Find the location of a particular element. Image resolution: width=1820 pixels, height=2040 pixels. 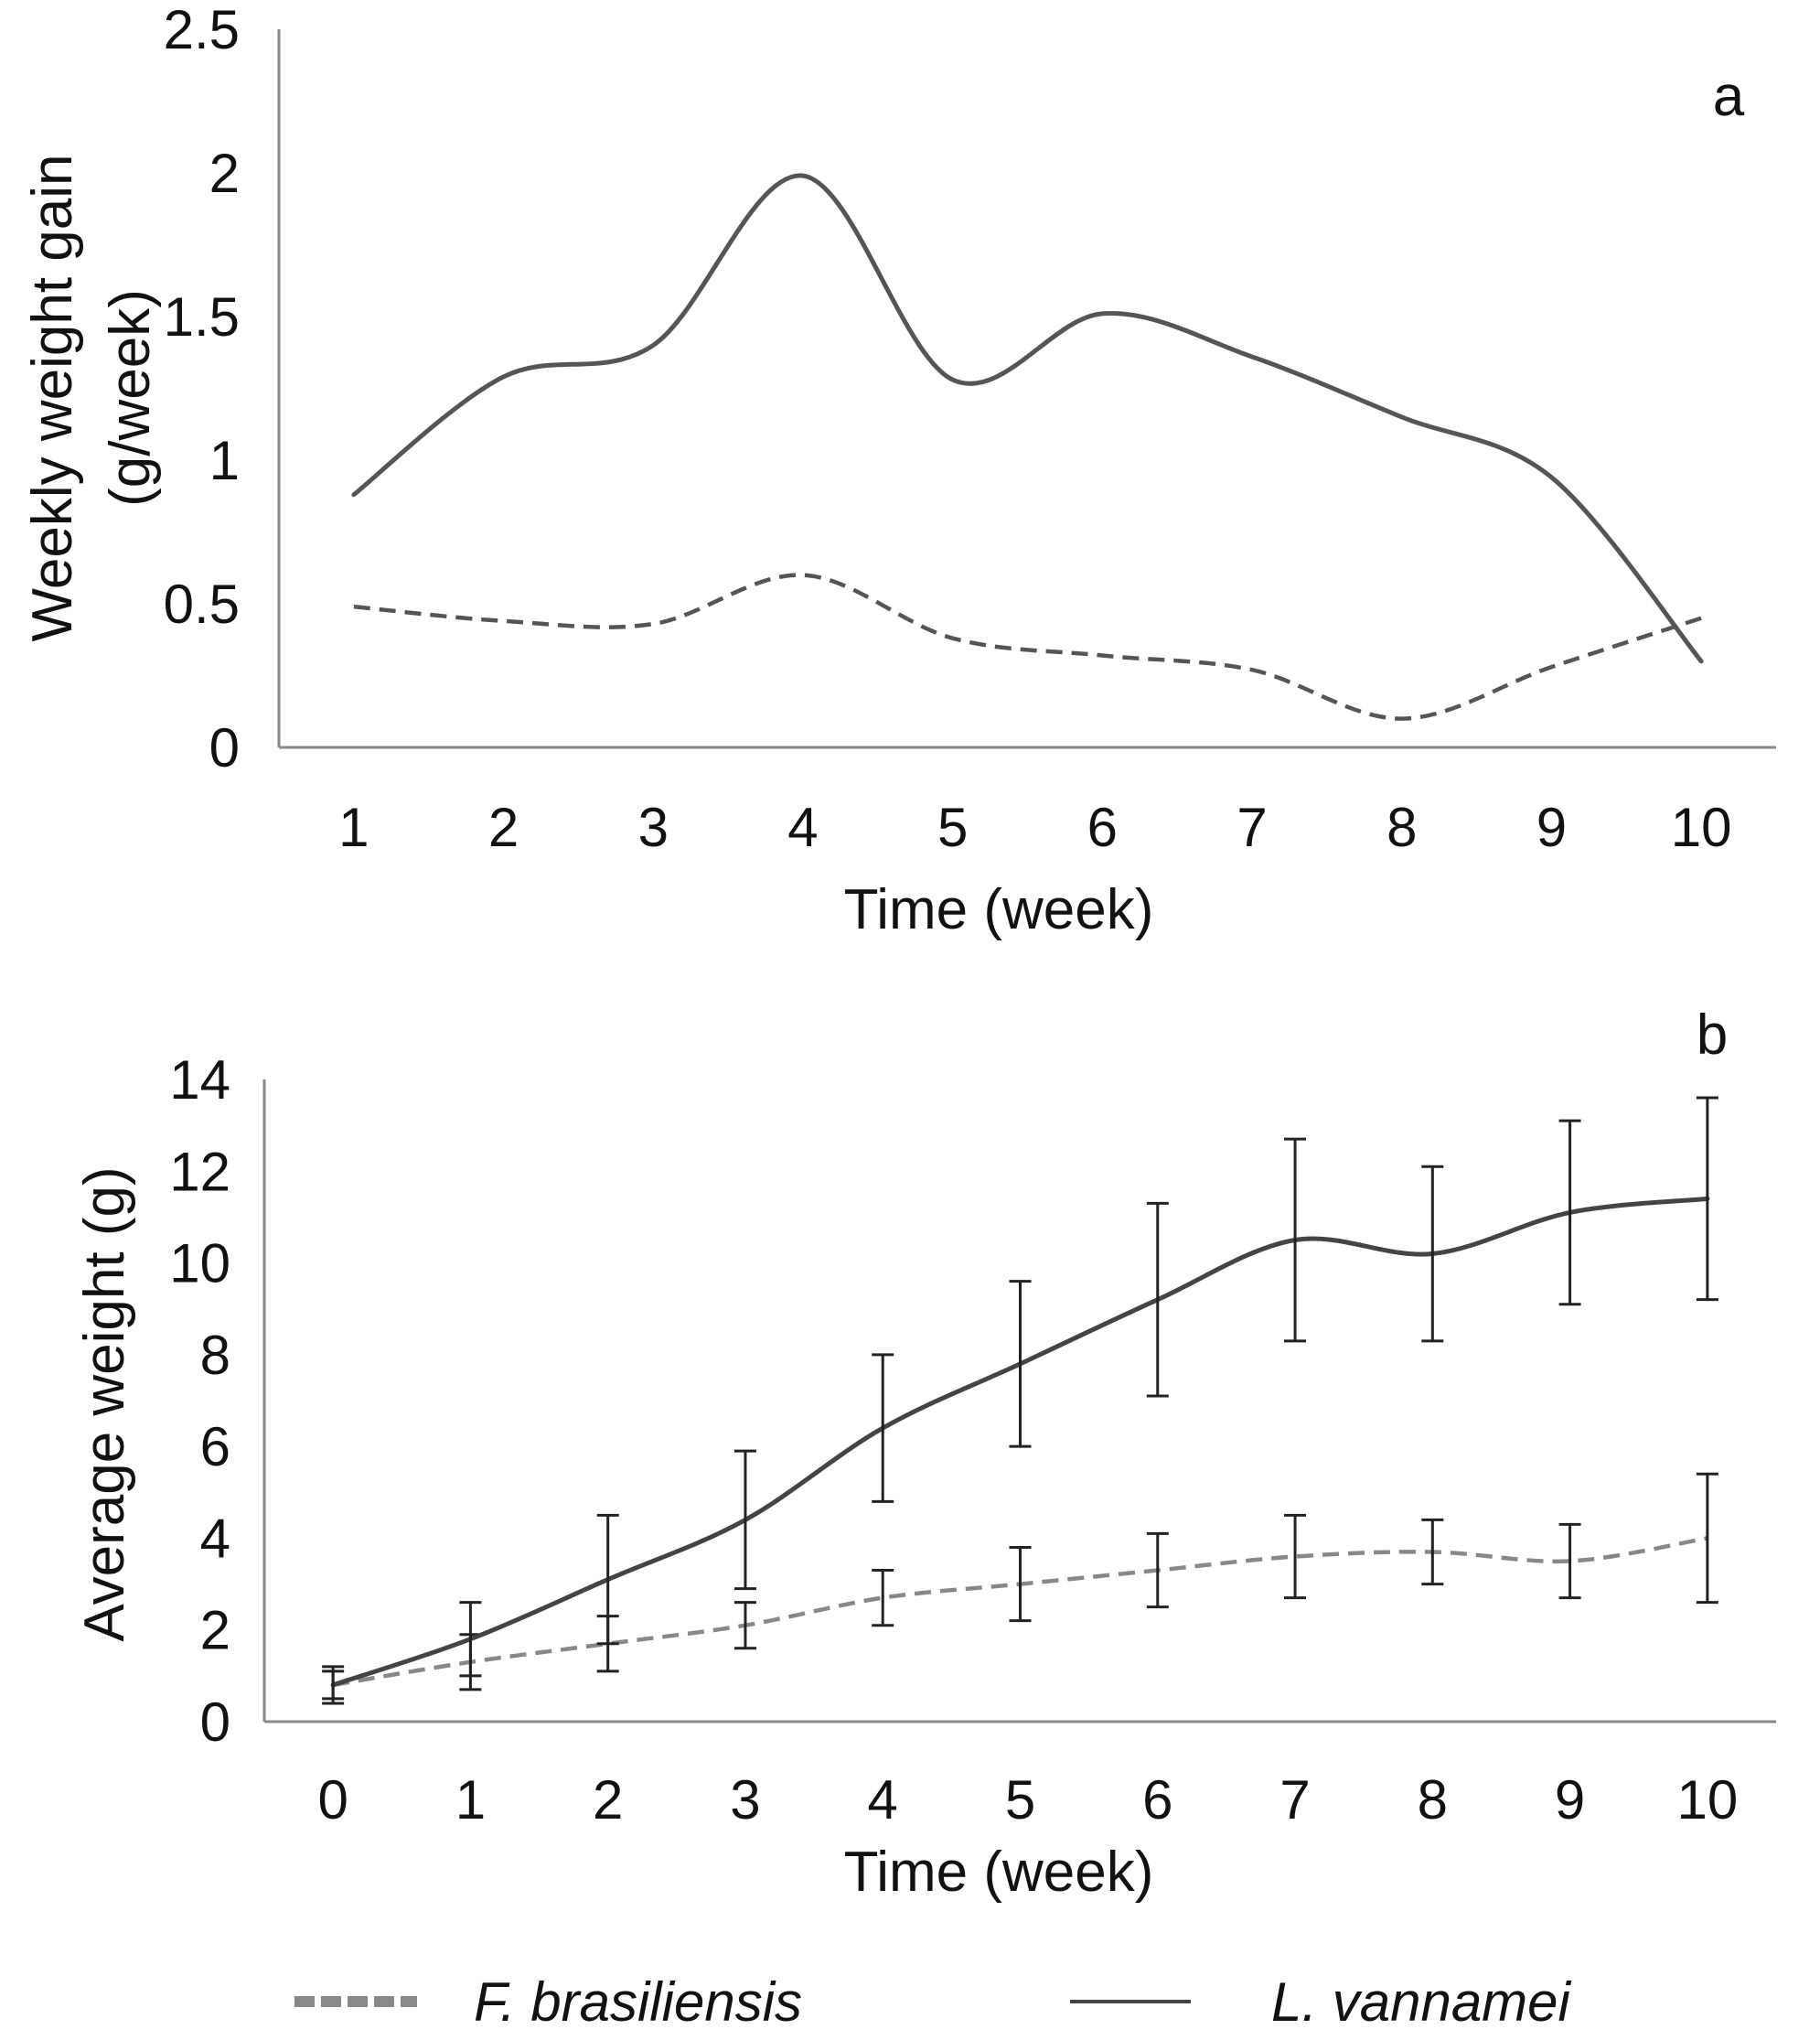

panel-a-x-tick-7: 7 is located at coordinates (1252, 827).